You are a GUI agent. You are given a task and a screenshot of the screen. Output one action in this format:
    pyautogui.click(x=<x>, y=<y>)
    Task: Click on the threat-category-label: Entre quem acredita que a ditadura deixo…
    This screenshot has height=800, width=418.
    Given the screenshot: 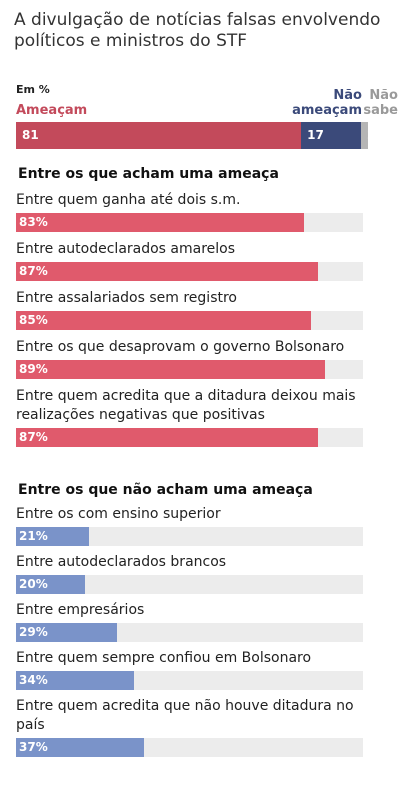 What is the action you would take?
    pyautogui.click(x=186, y=405)
    